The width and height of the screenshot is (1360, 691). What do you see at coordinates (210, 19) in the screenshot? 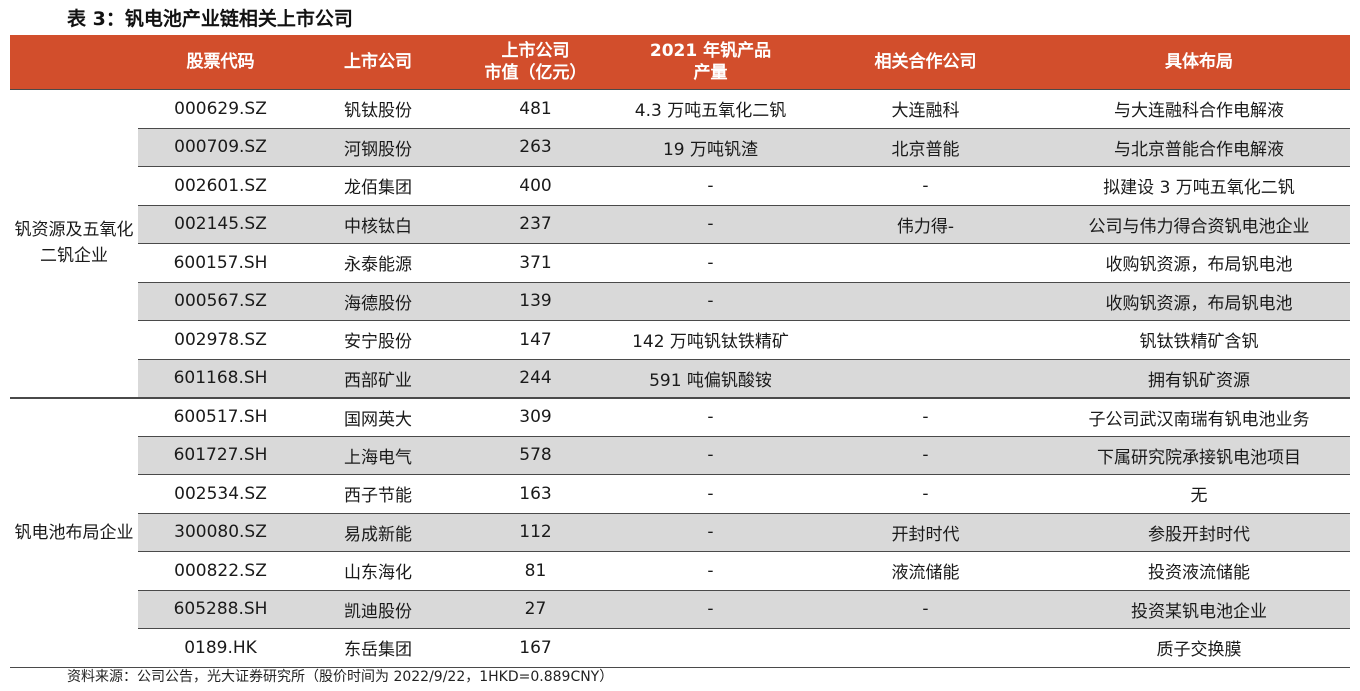
I see `table-title: 表 3：钒电池产业链相关上市公司` at bounding box center [210, 19].